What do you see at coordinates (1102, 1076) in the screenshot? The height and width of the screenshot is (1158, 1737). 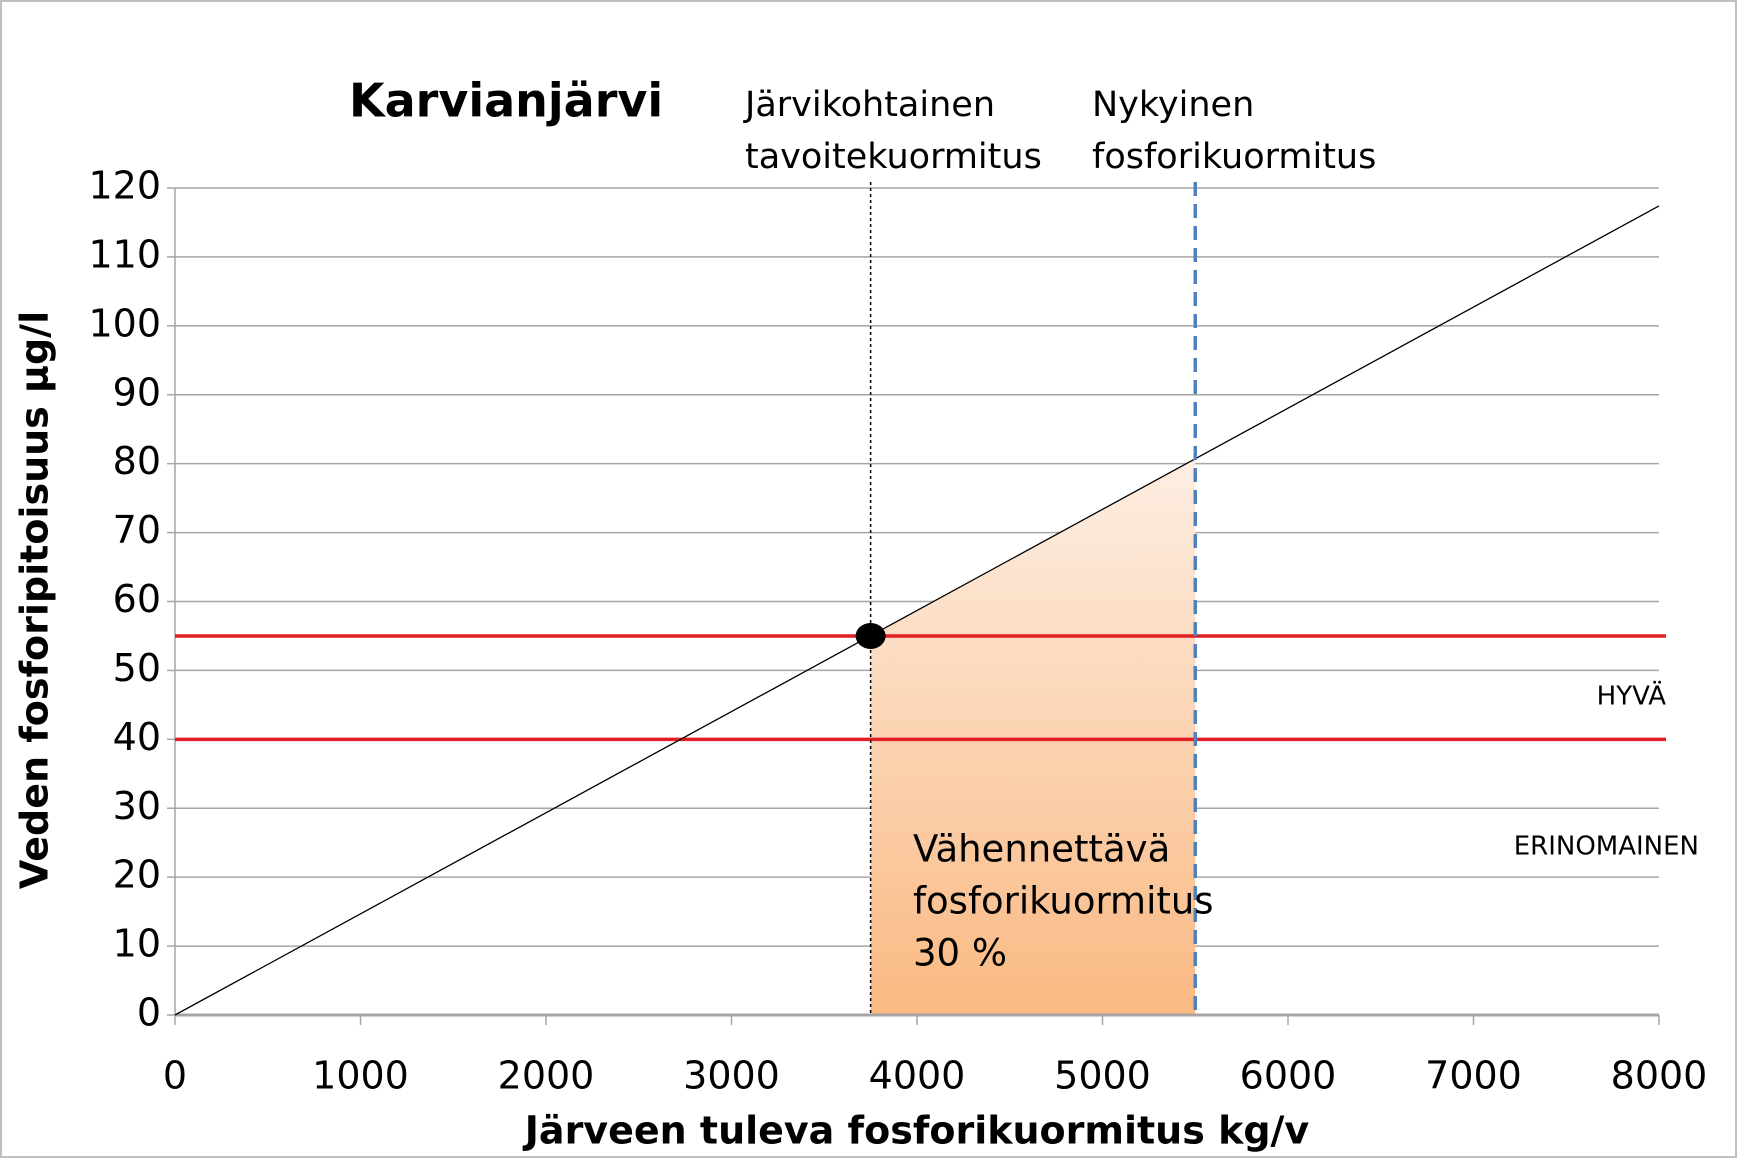 I see `x-tick-label: 5000` at bounding box center [1102, 1076].